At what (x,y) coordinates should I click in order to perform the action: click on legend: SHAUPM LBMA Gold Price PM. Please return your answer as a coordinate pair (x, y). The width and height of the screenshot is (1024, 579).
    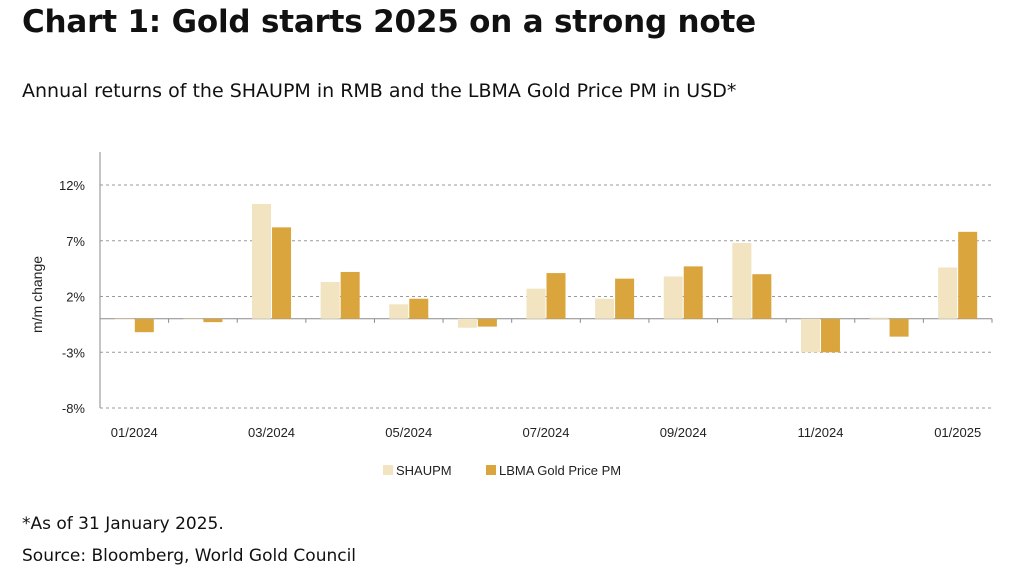
    Looking at the image, I should click on (502, 470).